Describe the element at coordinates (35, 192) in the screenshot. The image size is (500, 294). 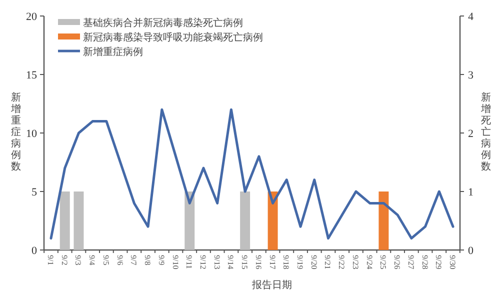
I see `y-tick-label: 5` at that location.